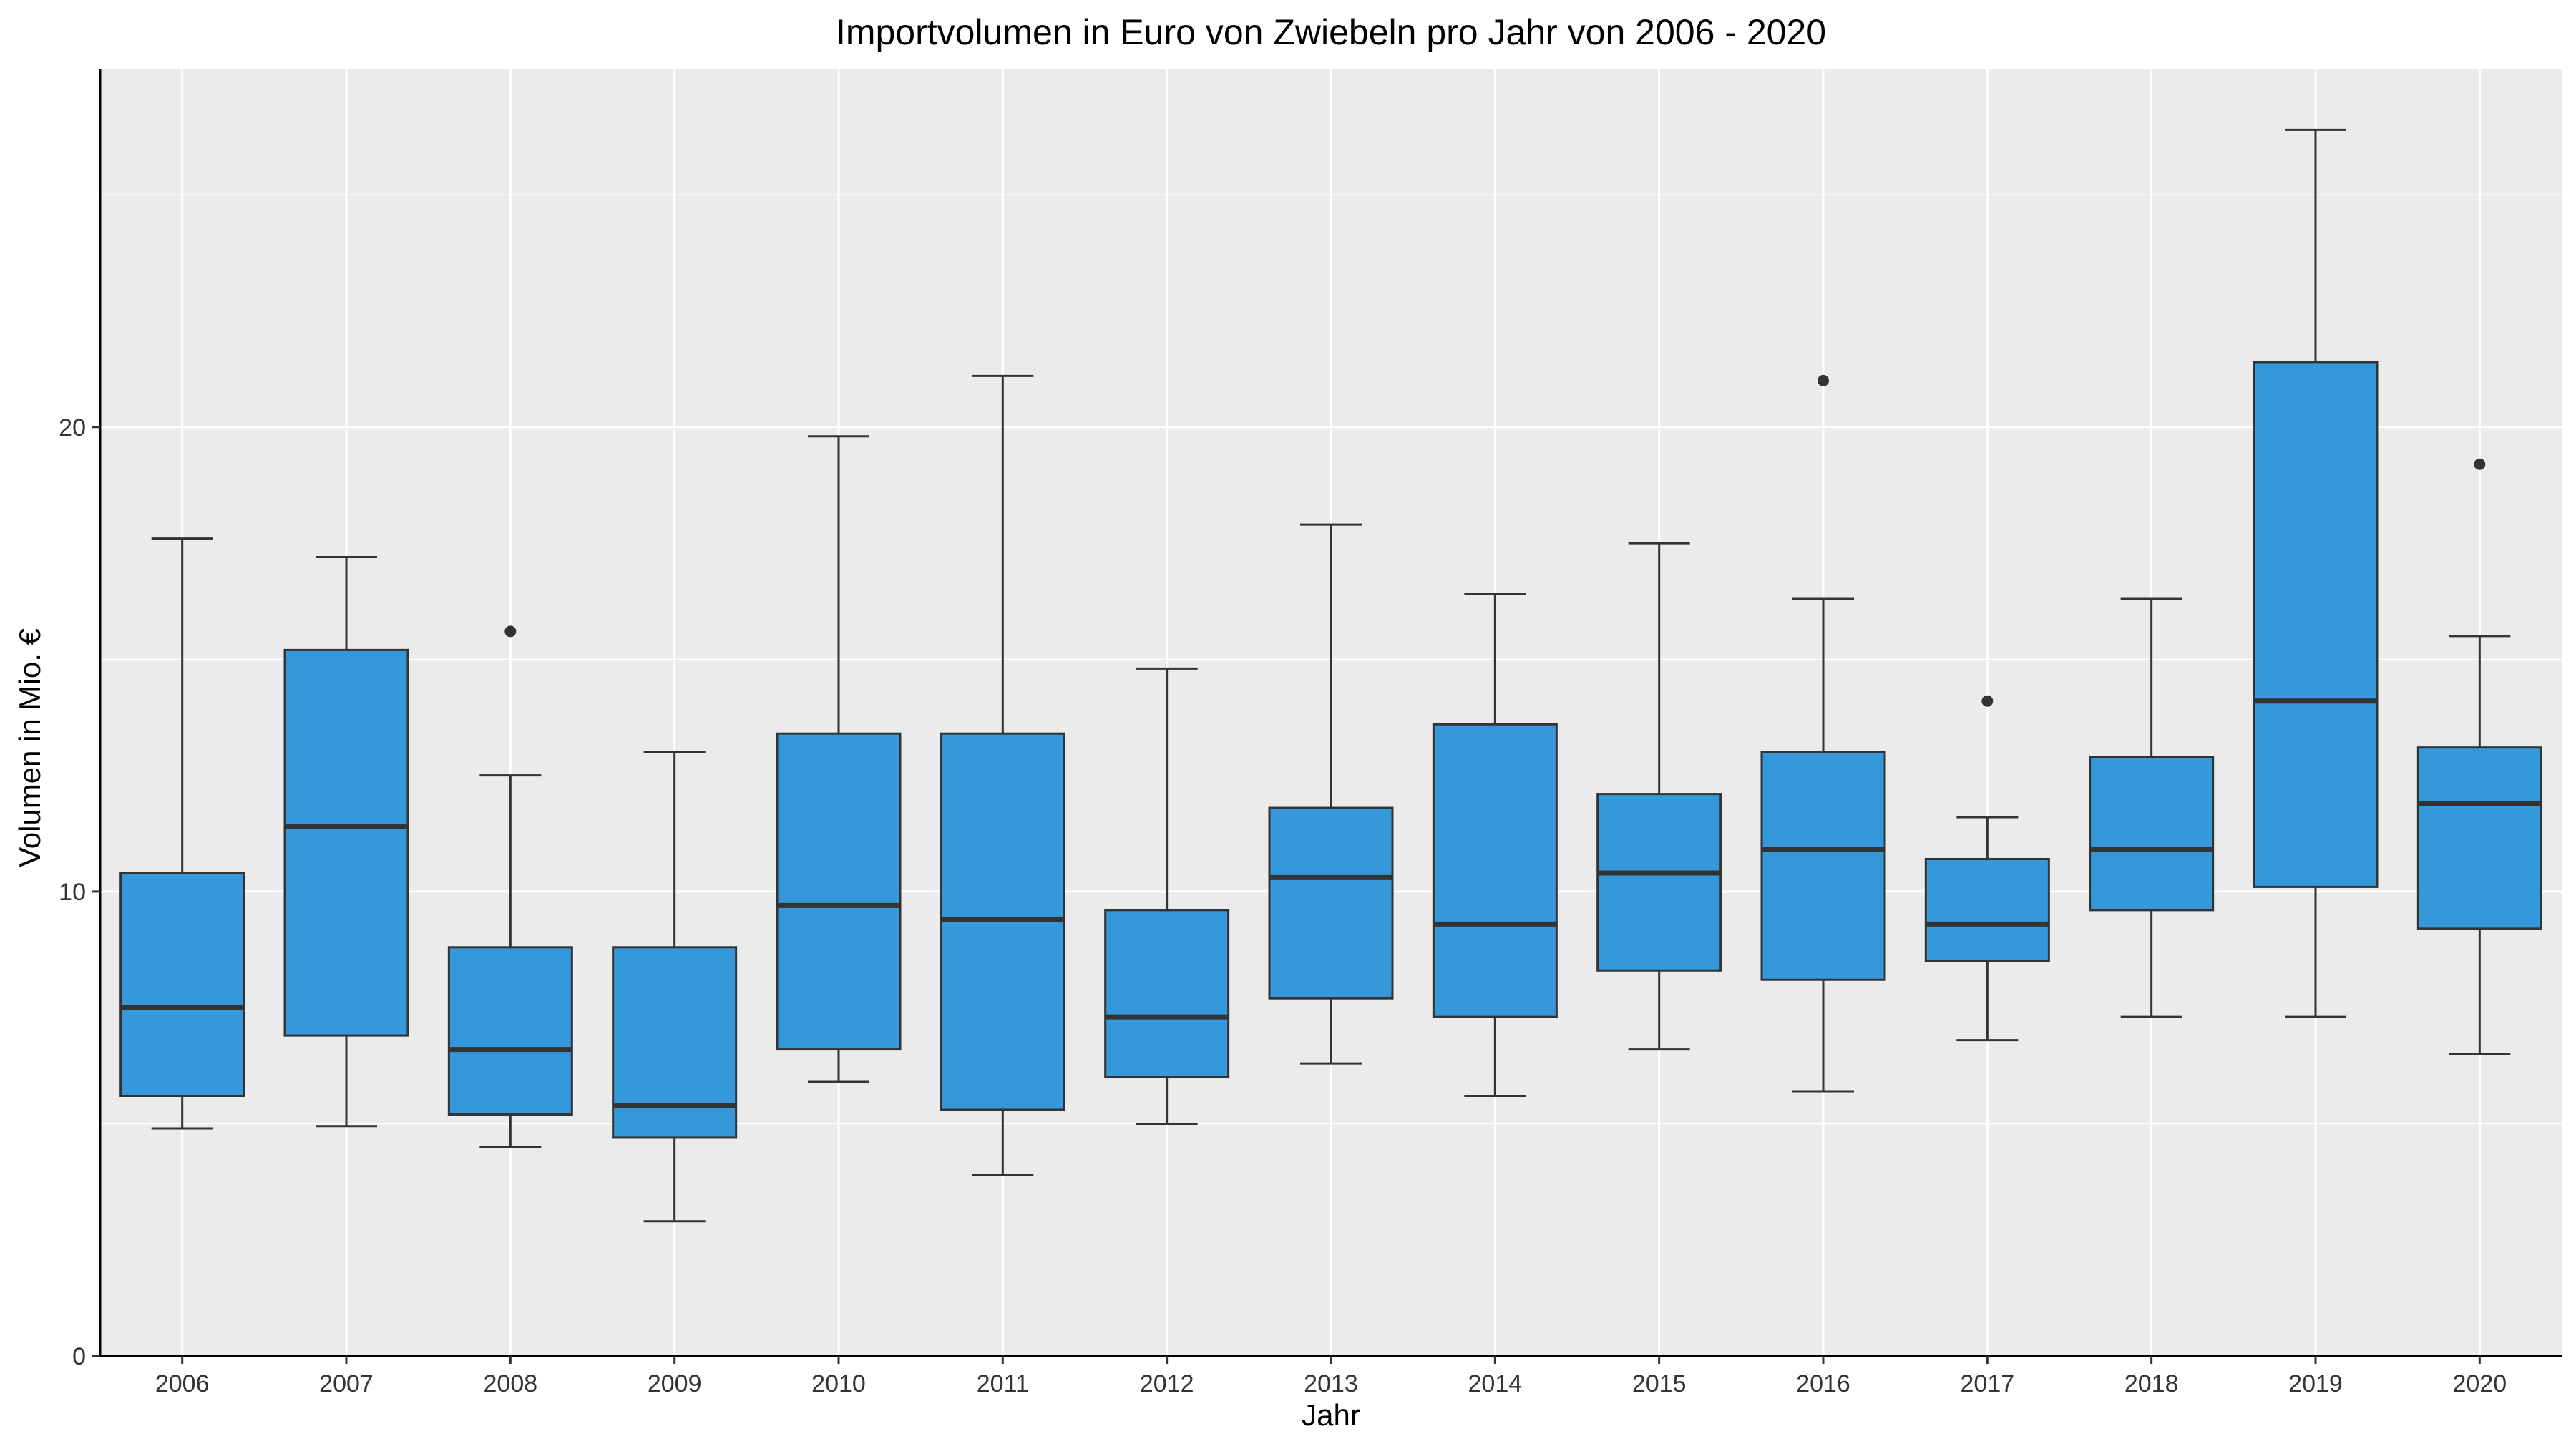  What do you see at coordinates (1002, 775) in the screenshot?
I see `box-2011` at bounding box center [1002, 775].